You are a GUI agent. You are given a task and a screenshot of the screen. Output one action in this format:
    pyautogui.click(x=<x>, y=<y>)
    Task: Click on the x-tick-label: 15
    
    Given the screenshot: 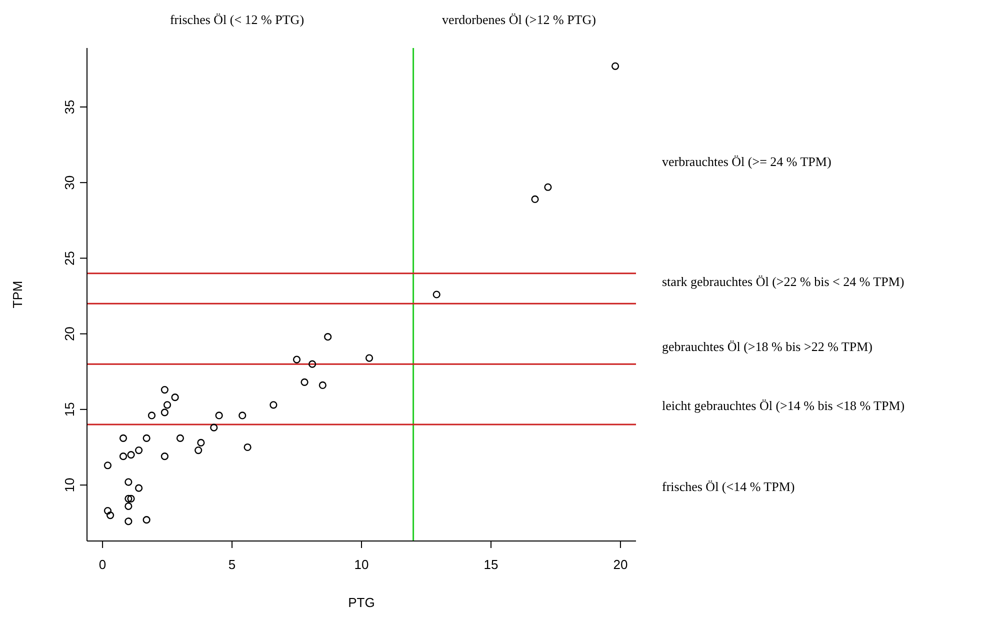 What is the action you would take?
    pyautogui.click(x=491, y=564)
    